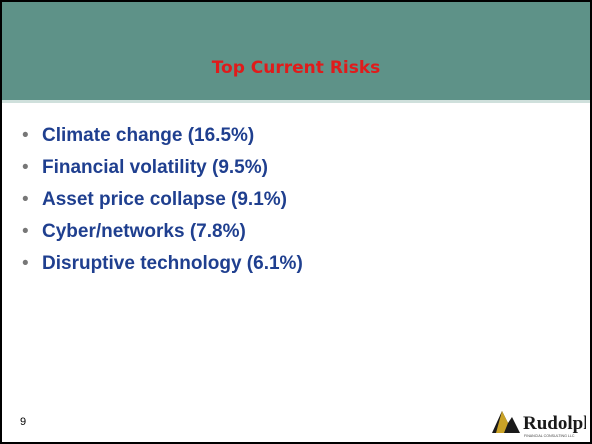  Describe the element at coordinates (23, 422) in the screenshot. I see `page-number: 9` at that location.